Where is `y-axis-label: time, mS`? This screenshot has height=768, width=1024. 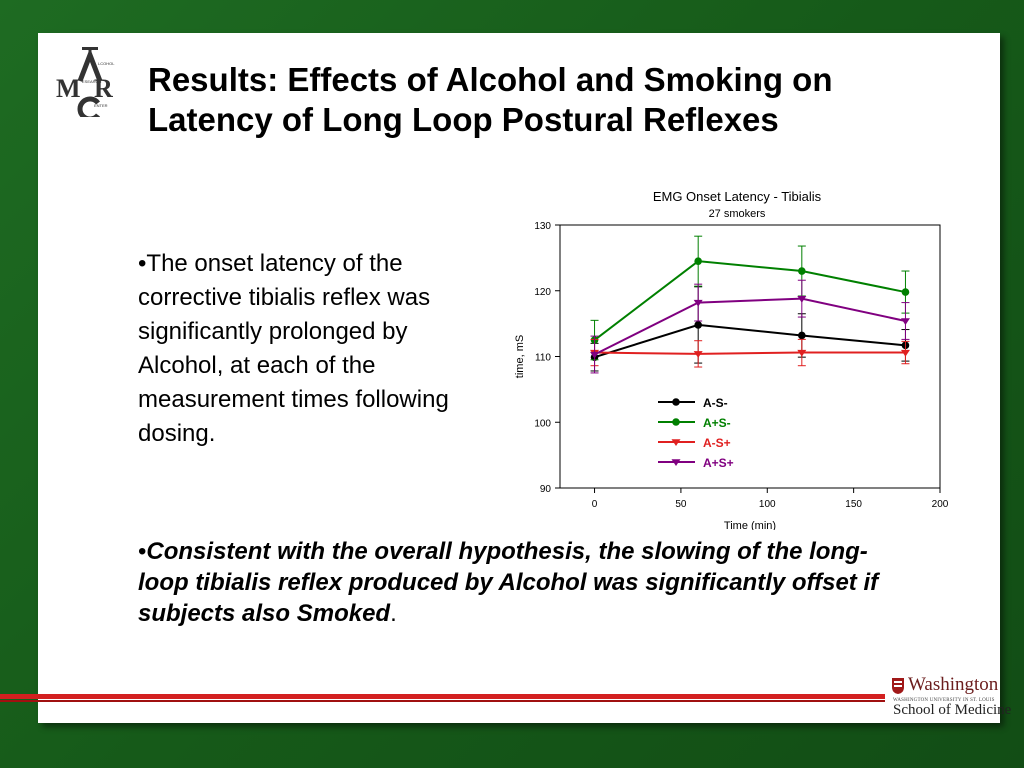 y-axis-label: time, mS is located at coordinates (520, 356).